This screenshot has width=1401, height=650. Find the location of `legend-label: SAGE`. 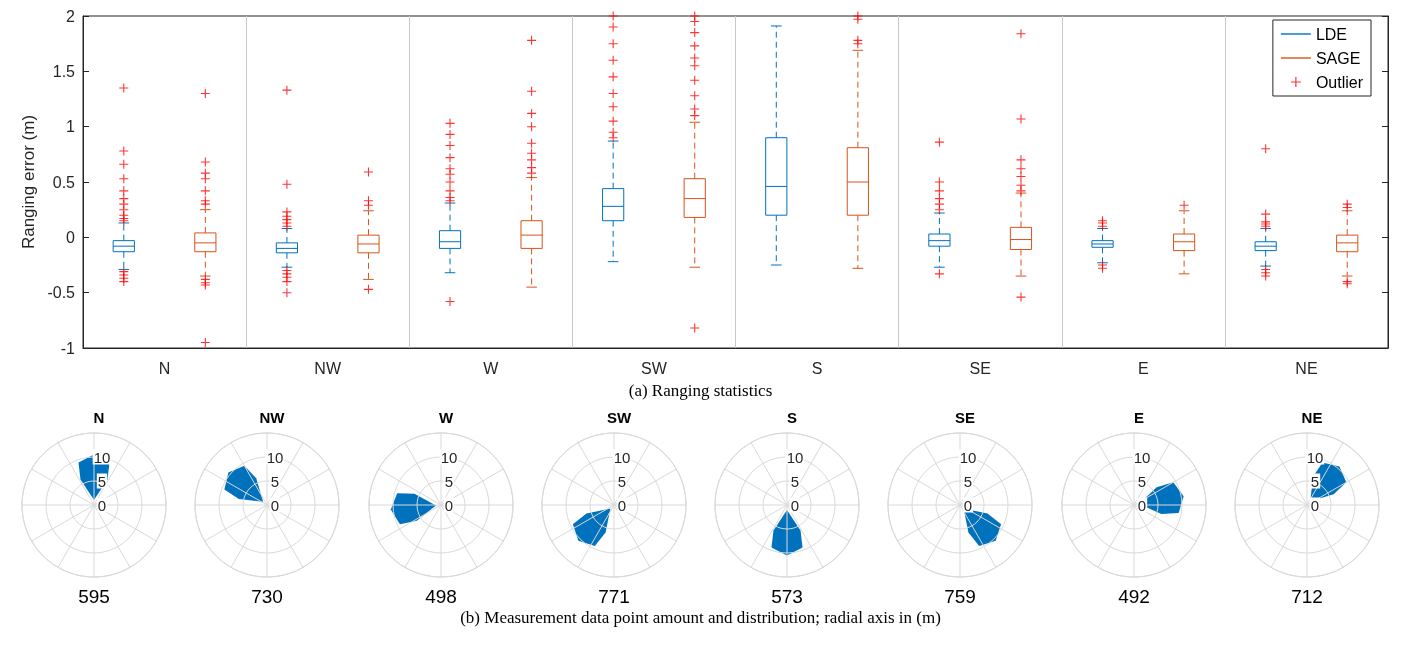

legend-label: SAGE is located at coordinates (1338, 58).